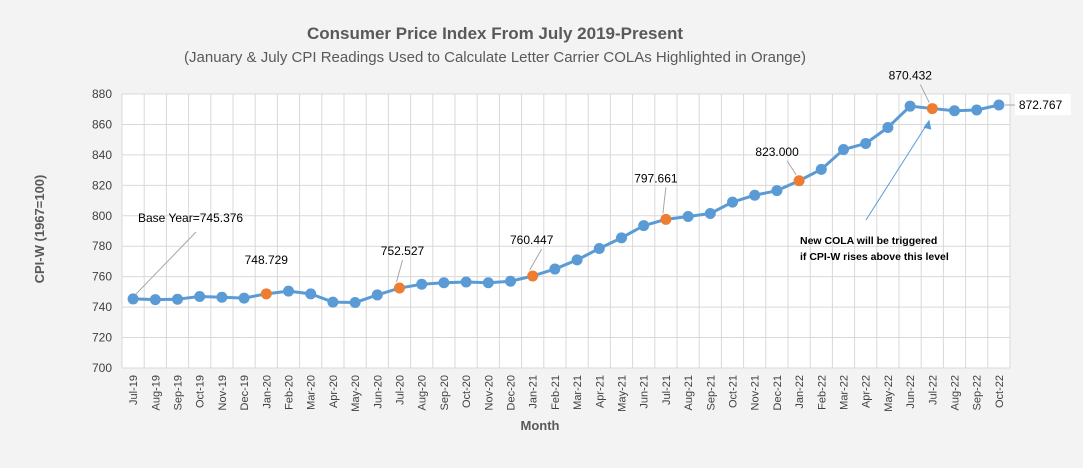  Describe the element at coordinates (223, 392) in the screenshot. I see `x-tick-label: Nov-19` at that location.